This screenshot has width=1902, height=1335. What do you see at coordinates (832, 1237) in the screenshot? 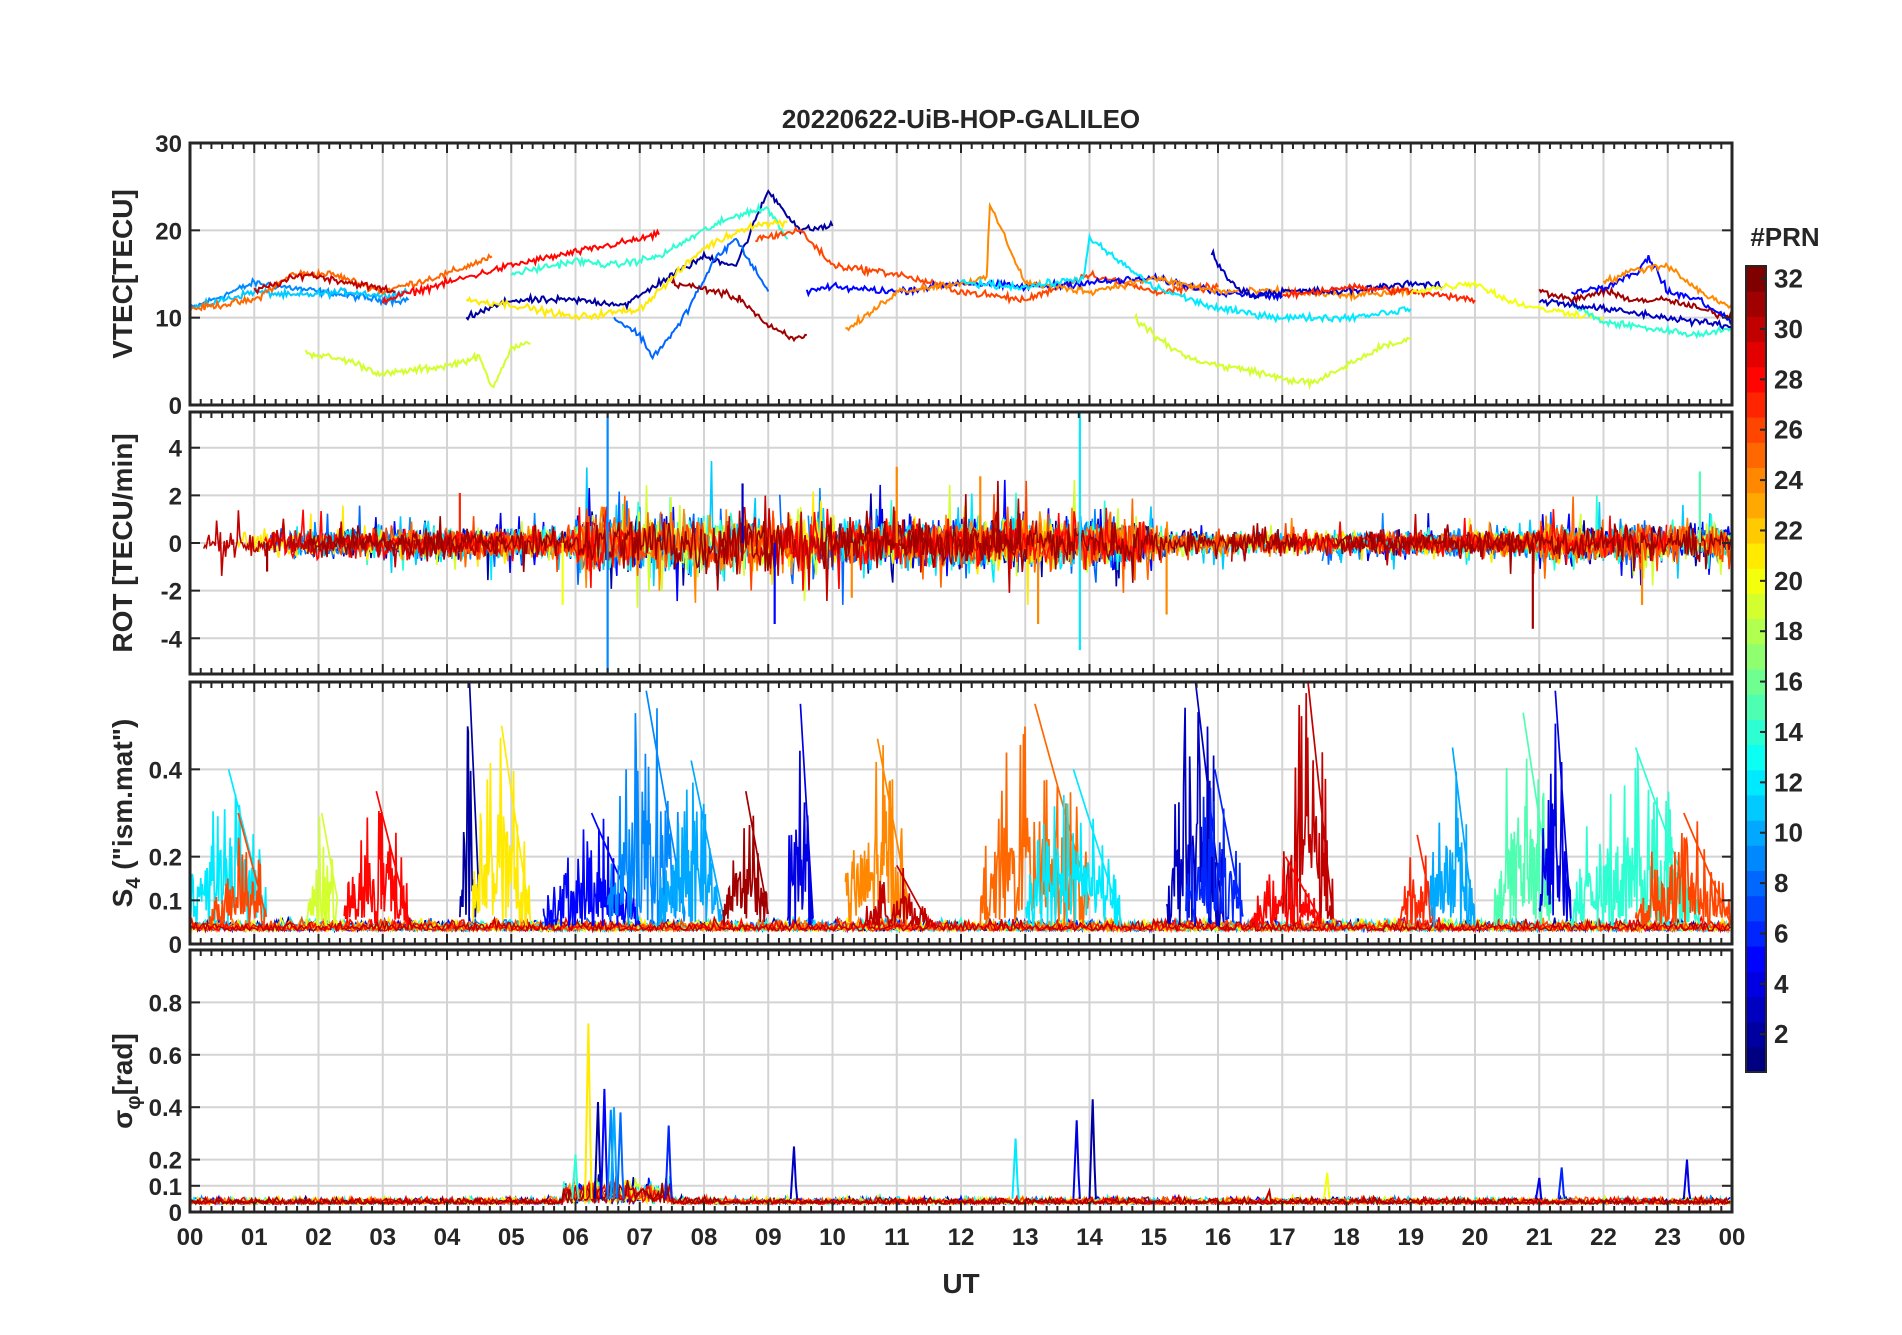
I see `x-tick-label: 10` at bounding box center [832, 1237].